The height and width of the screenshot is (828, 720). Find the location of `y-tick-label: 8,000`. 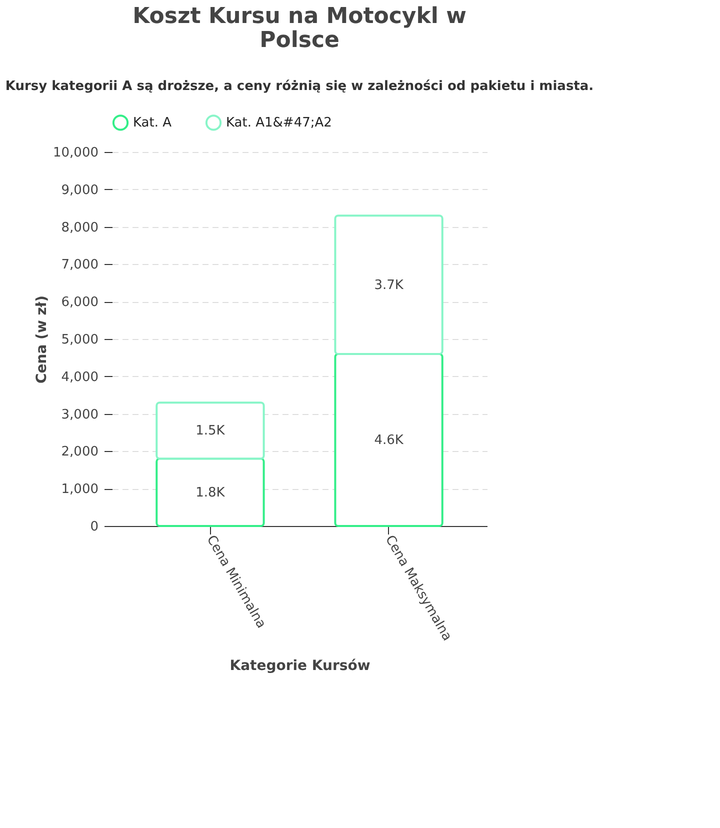

y-tick-label: 8,000 is located at coordinates (79, 228).